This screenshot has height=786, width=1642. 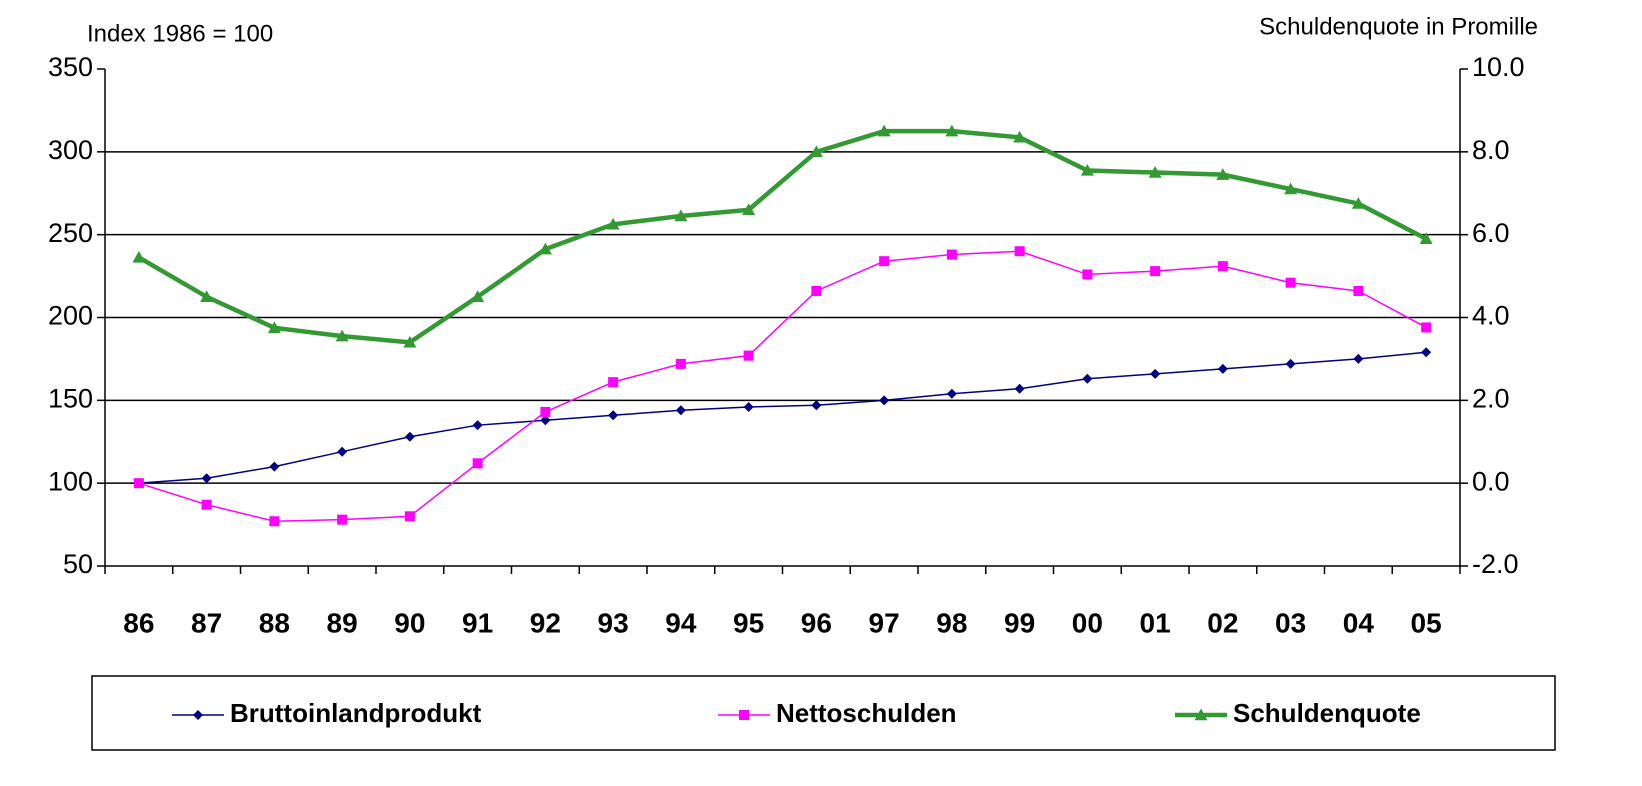 I want to click on x-tick-label: 98, so click(x=951, y=622).